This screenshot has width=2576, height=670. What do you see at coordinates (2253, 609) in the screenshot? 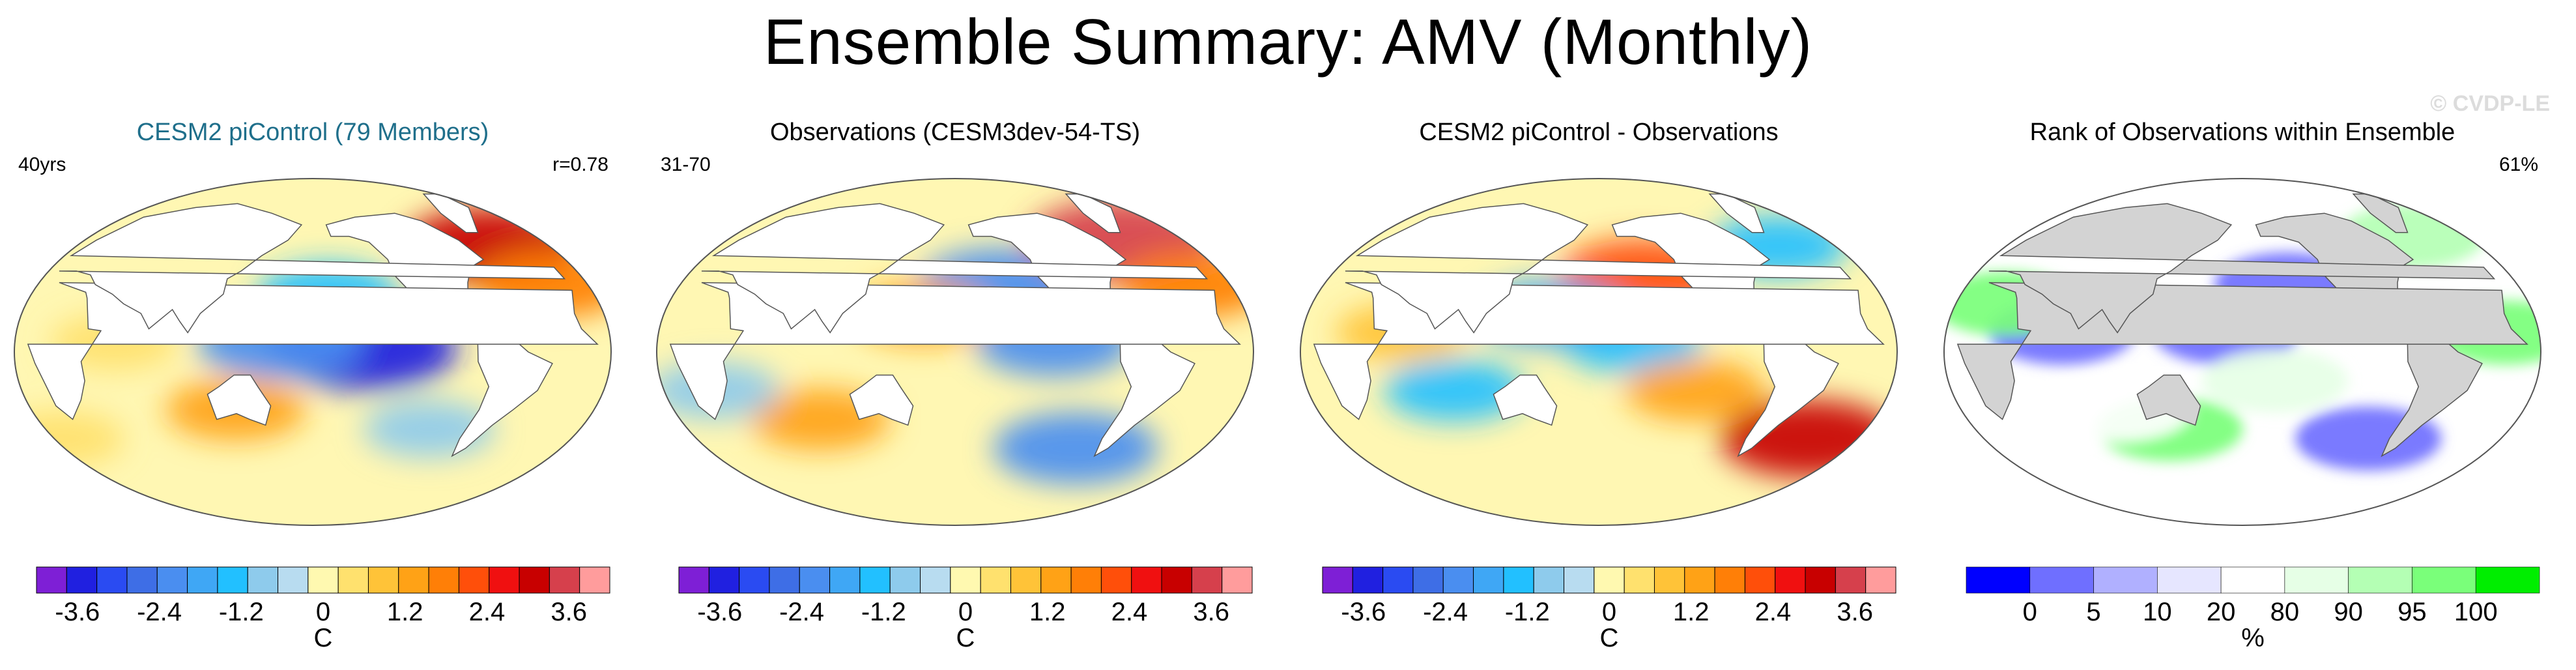
I see `colorbar-rank: 0 5 10 20 80 90 95 100%` at bounding box center [2253, 609].